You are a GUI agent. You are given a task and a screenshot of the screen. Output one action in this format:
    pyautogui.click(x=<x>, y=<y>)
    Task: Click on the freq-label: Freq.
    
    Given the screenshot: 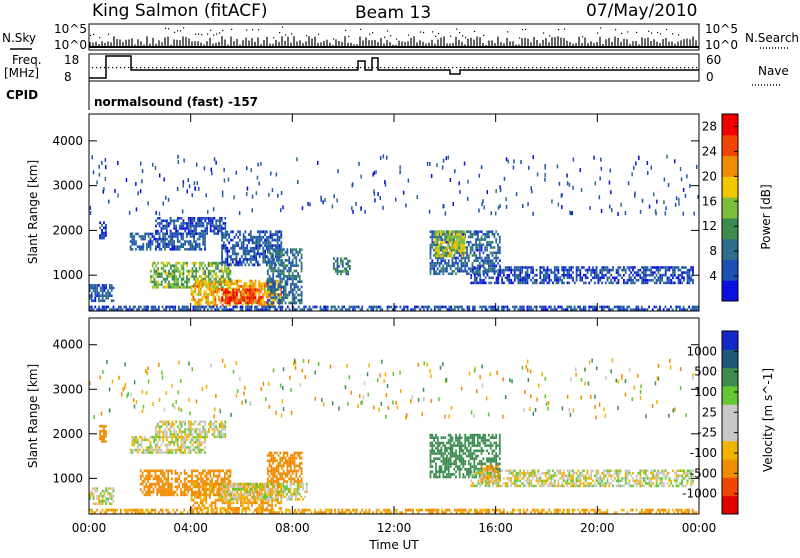 What is the action you would take?
    pyautogui.click(x=27, y=60)
    